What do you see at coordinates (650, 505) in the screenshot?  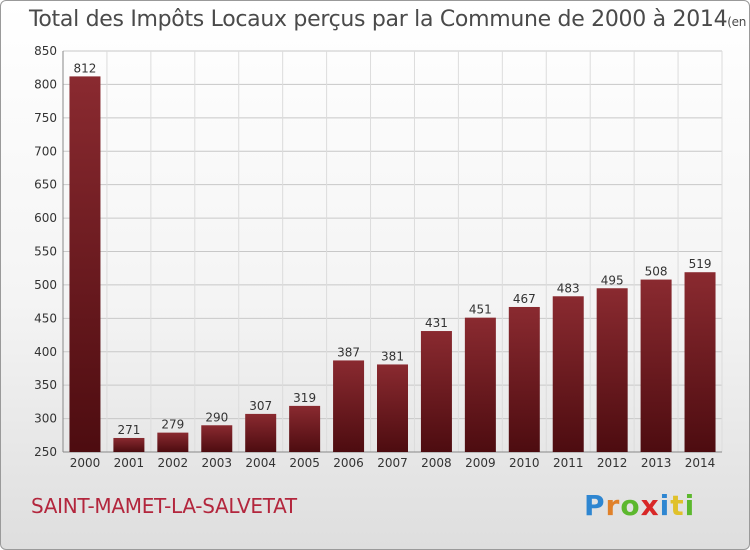 I see `logo-letter: x` at bounding box center [650, 505].